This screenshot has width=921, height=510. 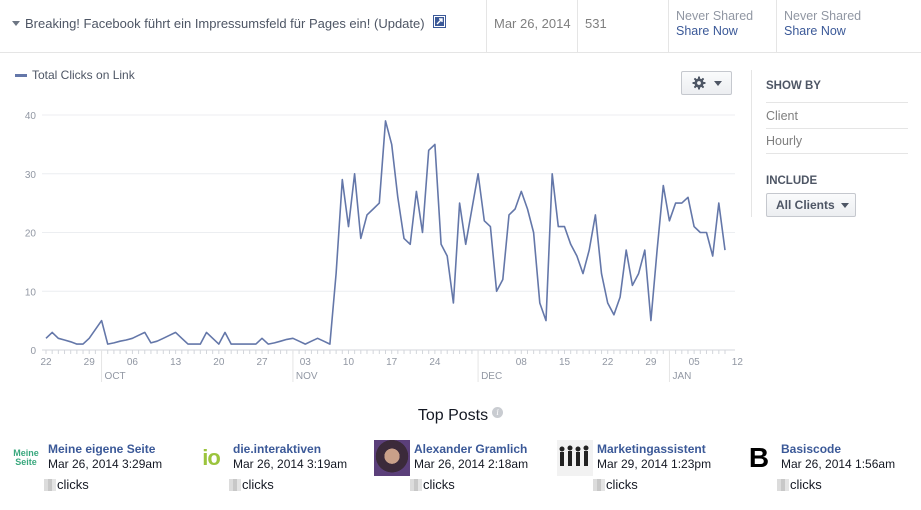 What do you see at coordinates (522, 362) in the screenshot?
I see `x-tick-label: 08` at bounding box center [522, 362].